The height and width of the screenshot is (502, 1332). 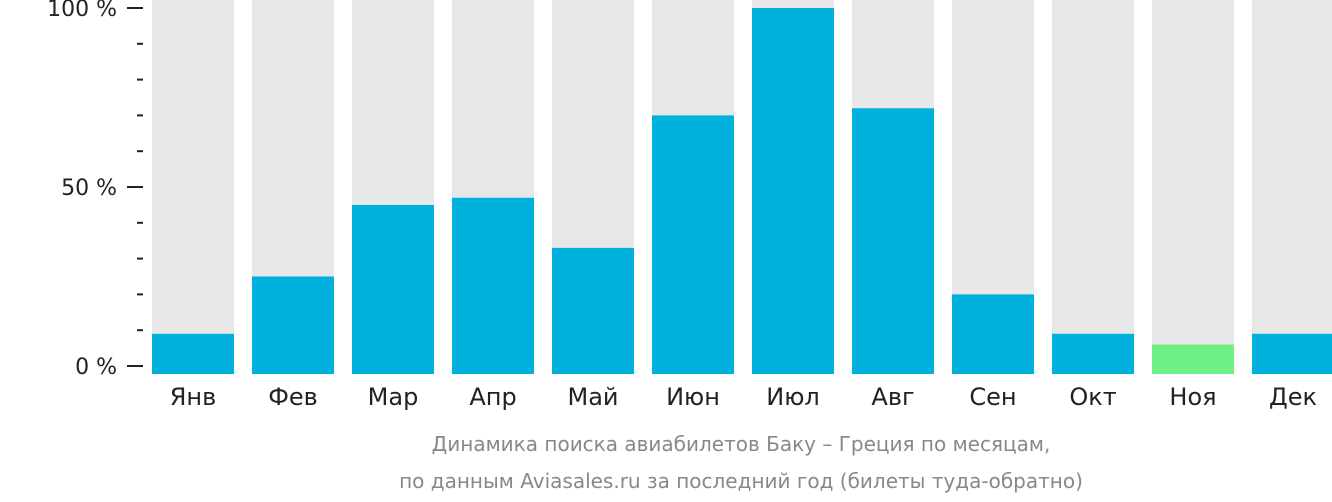 I want to click on x-axis-labels: Янв Фев Мар Апр Май Июн Июл Авг Сен Окт Ноя Дек, so click(x=743, y=397).